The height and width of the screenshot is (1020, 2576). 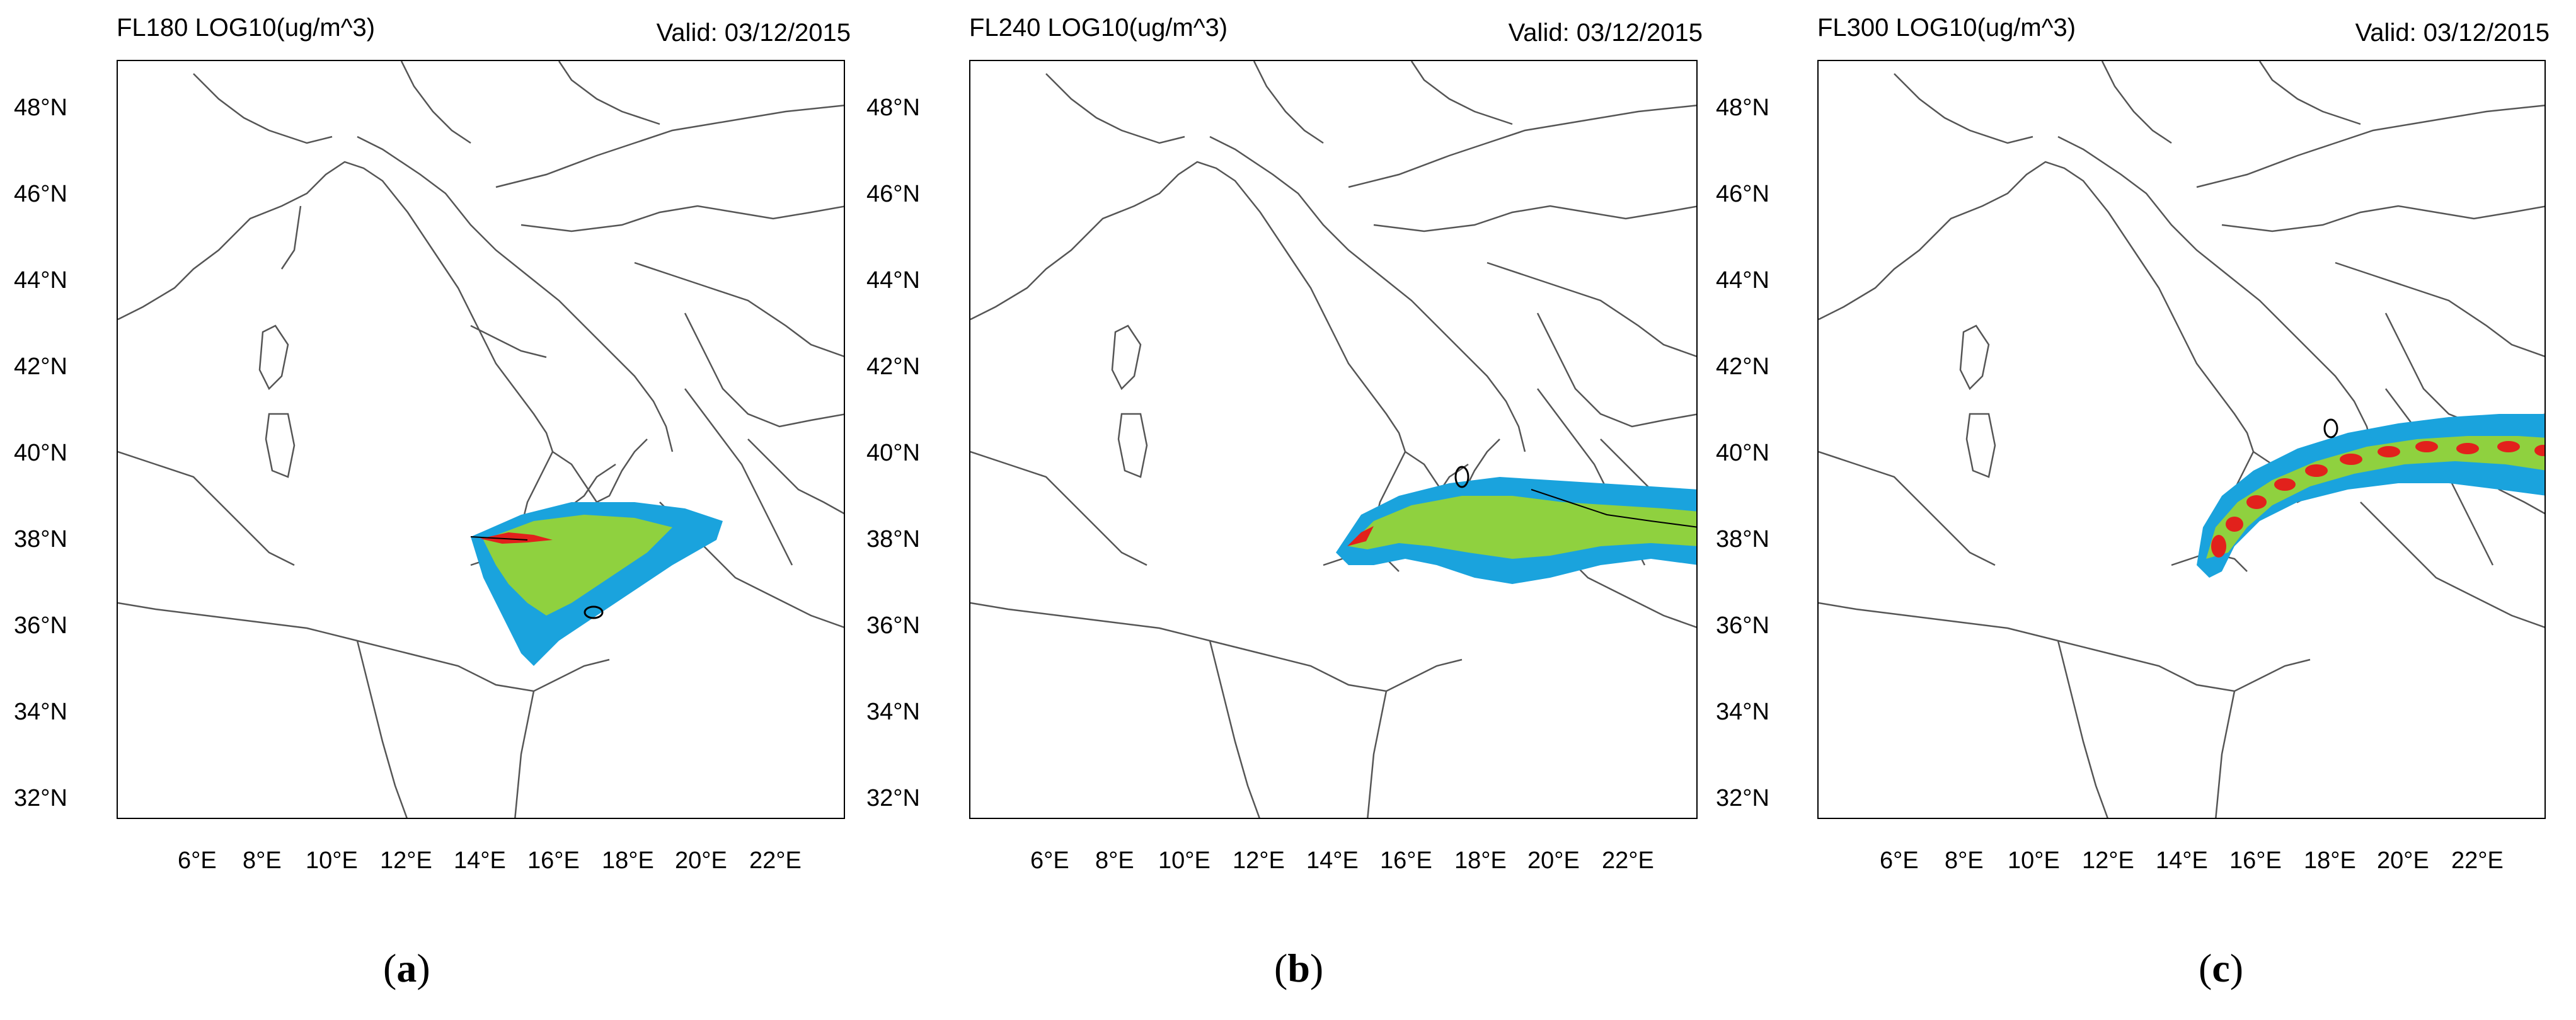 I want to click on ash-plume-b, so click(x=1516, y=525).